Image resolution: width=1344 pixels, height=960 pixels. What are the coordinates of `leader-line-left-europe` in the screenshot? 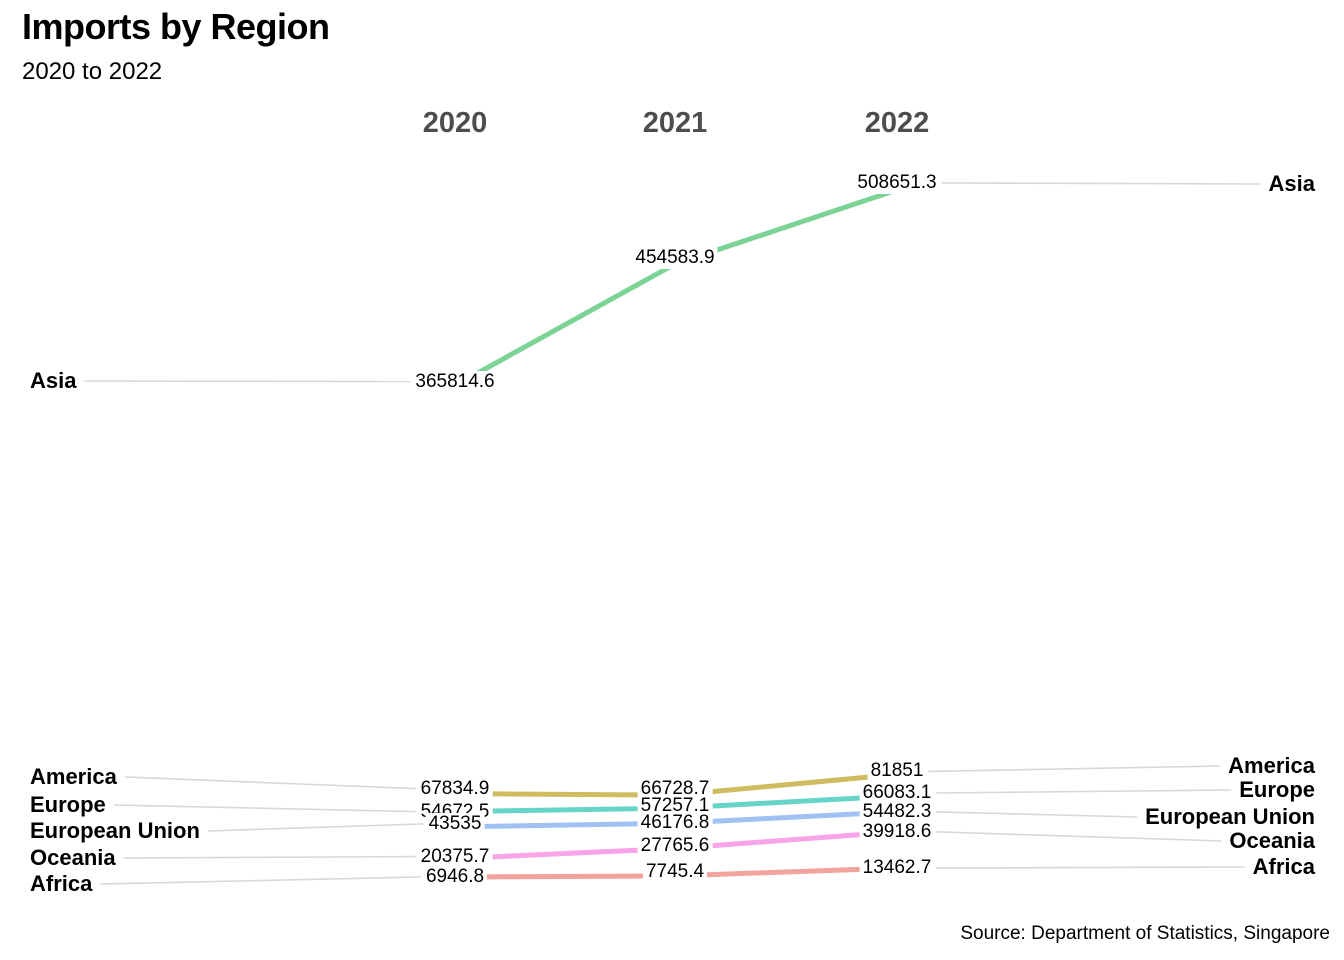 It's located at (264, 808).